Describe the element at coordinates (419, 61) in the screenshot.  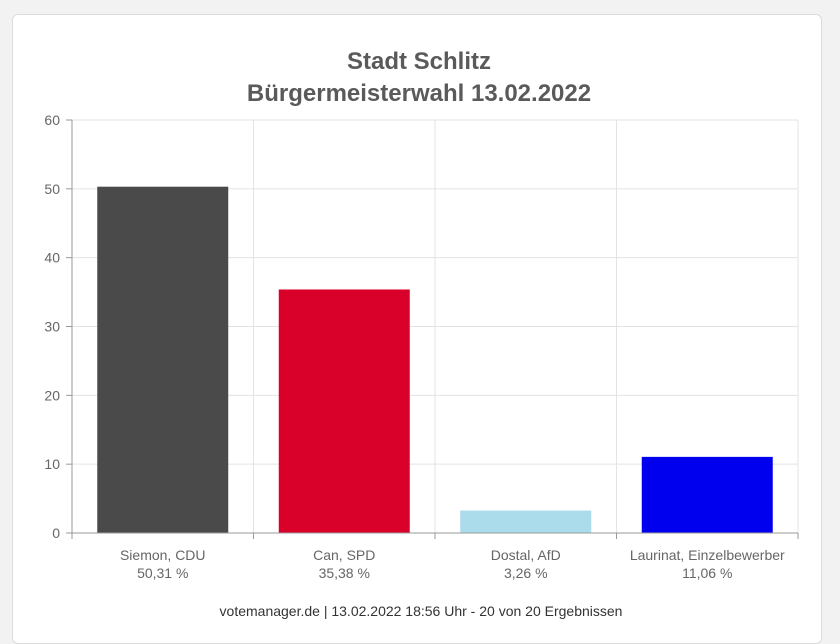
I see `chart-title: Stadt Schlitz` at that location.